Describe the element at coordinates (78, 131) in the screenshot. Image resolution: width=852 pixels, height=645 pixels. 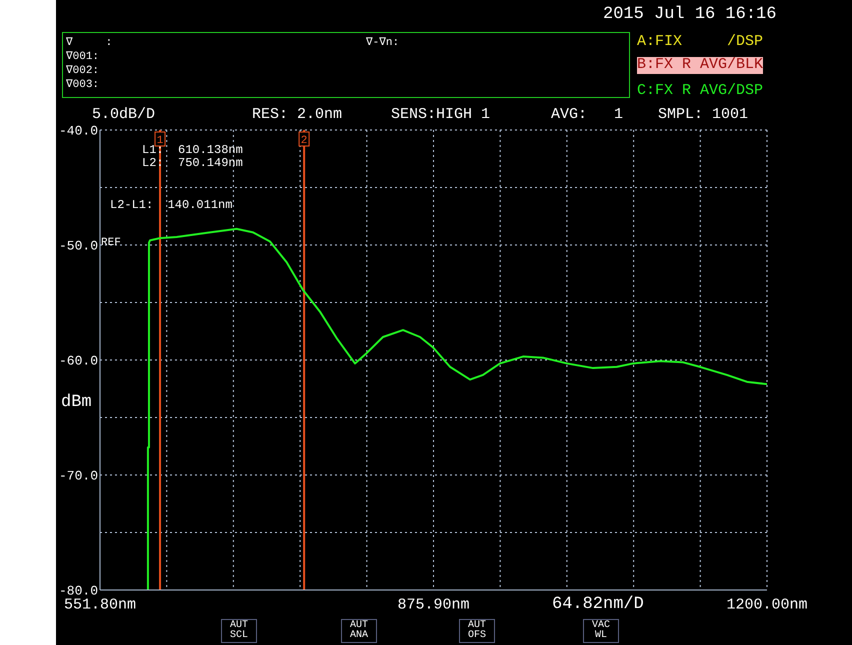
I see `y-tick-label: -40.0` at that location.